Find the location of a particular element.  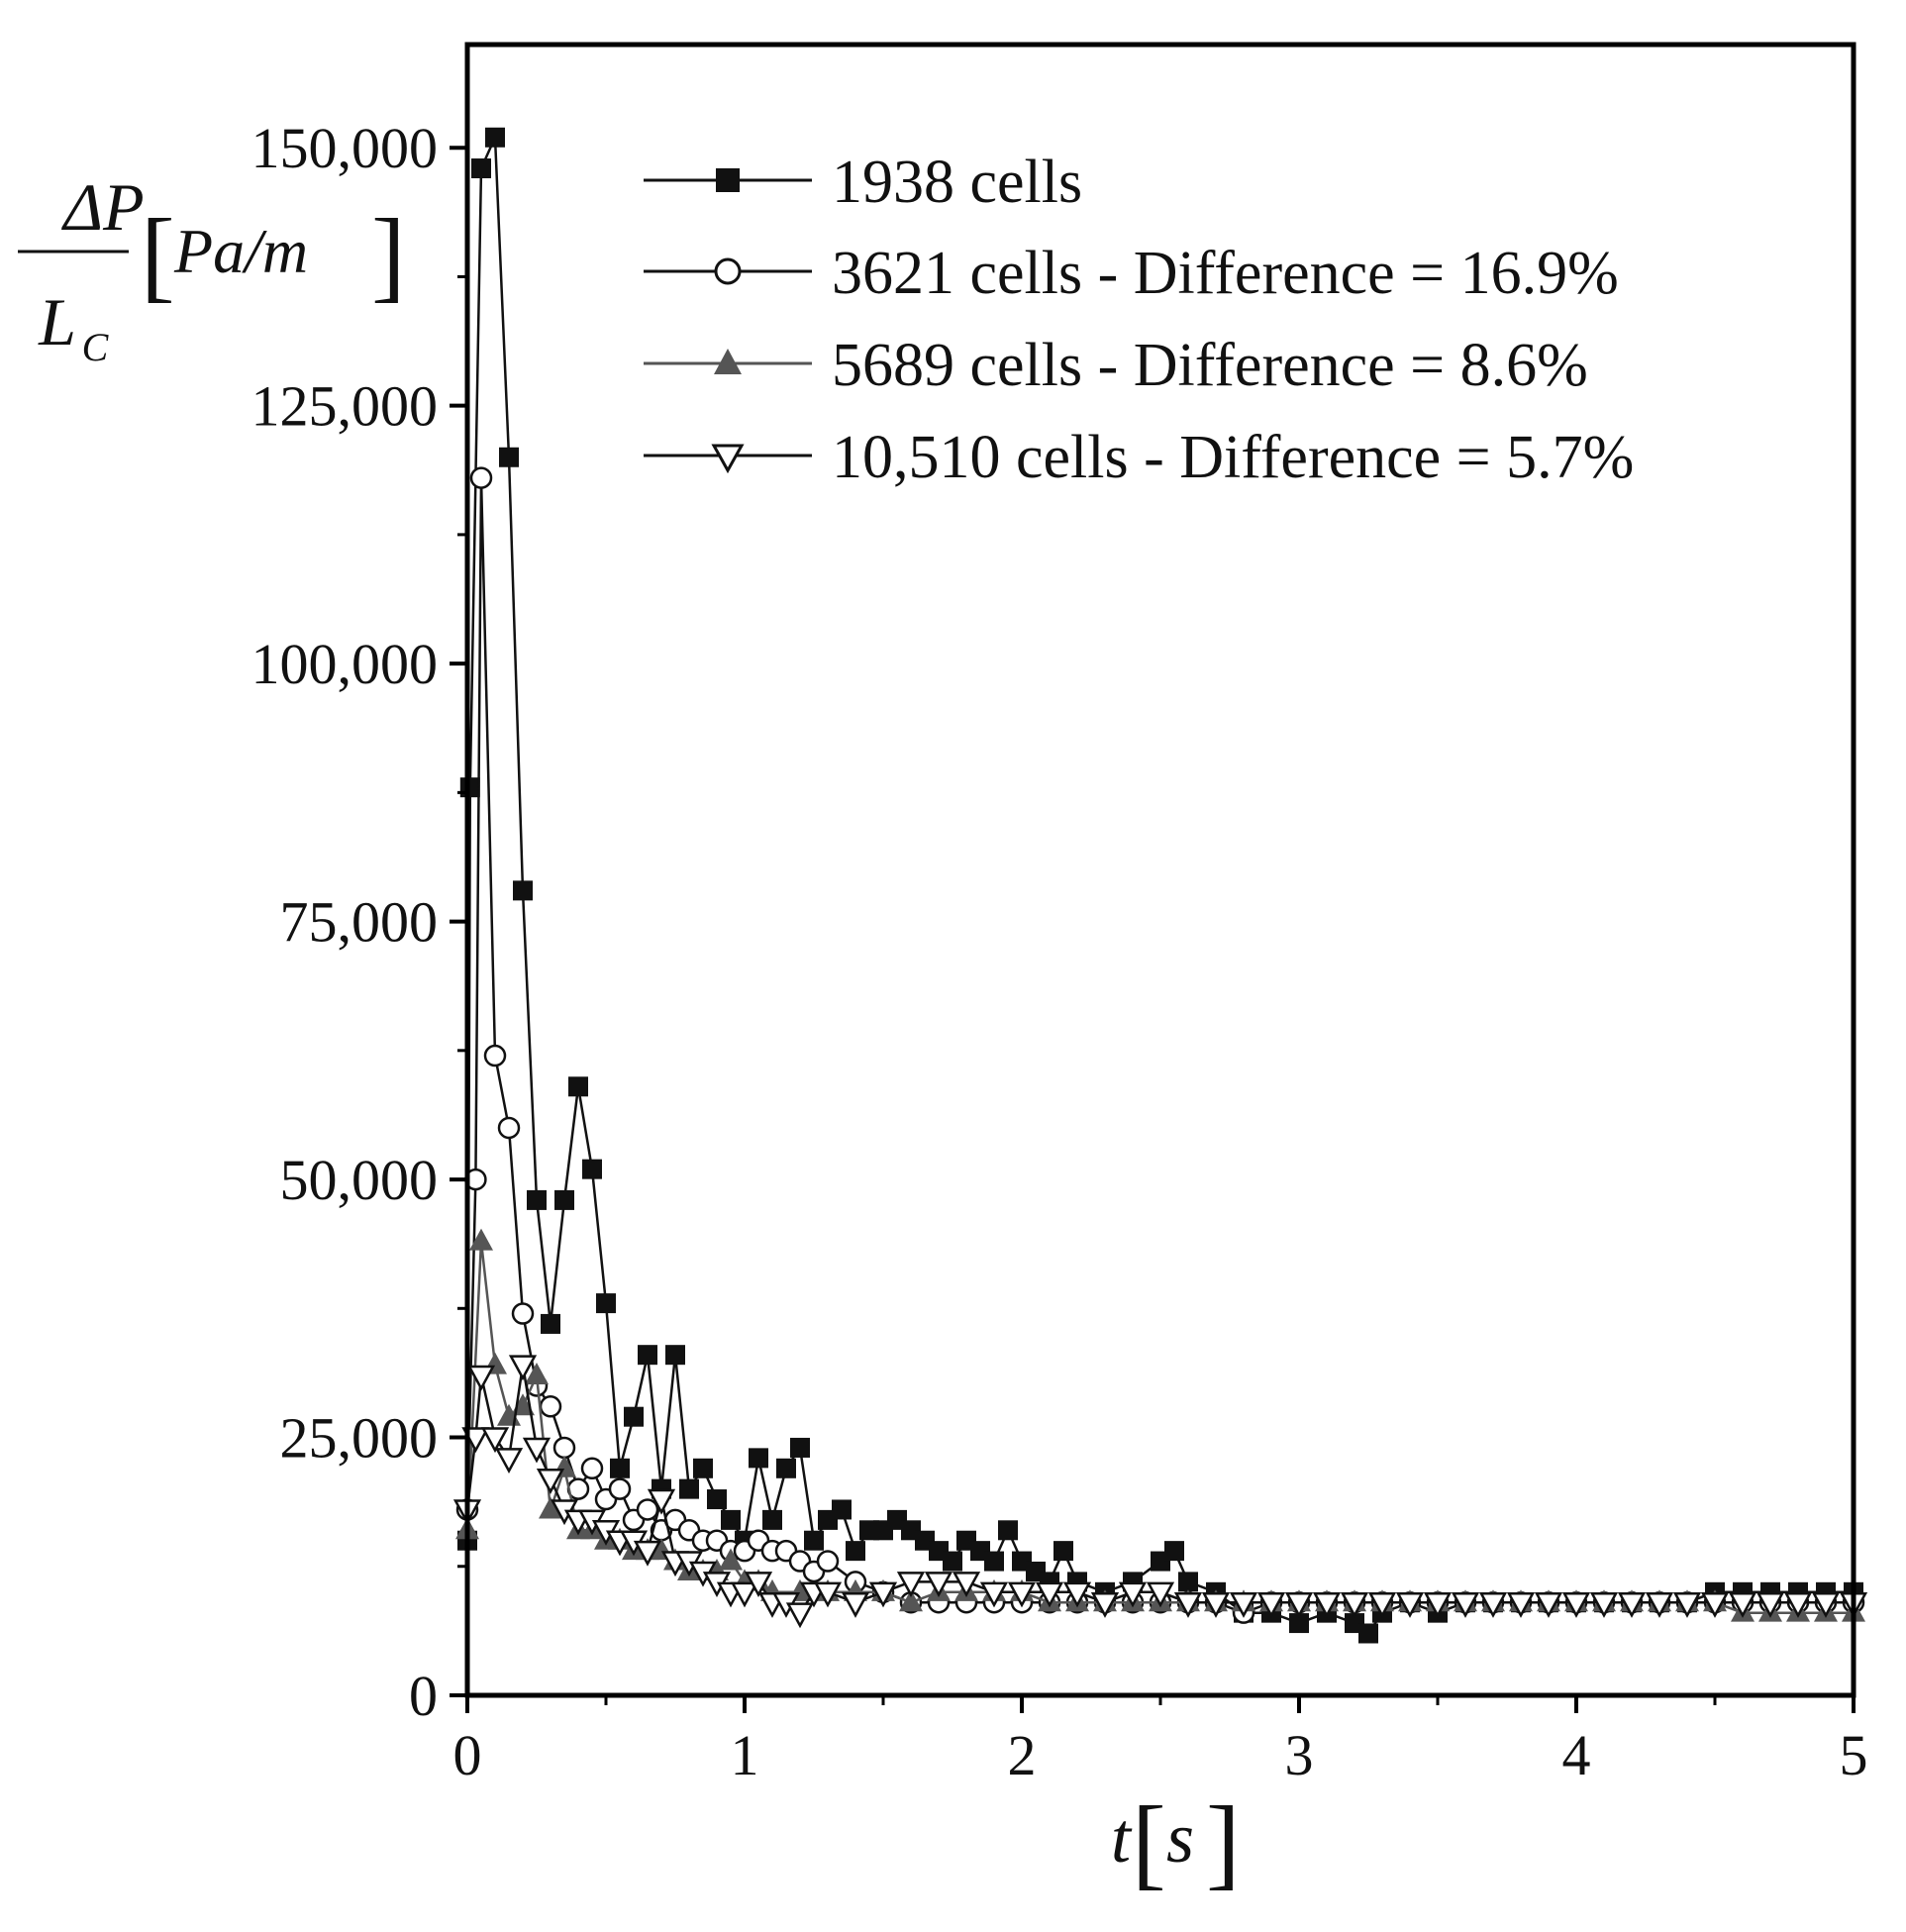

y-axis-title-bracket-open: [ is located at coordinates (158, 255).